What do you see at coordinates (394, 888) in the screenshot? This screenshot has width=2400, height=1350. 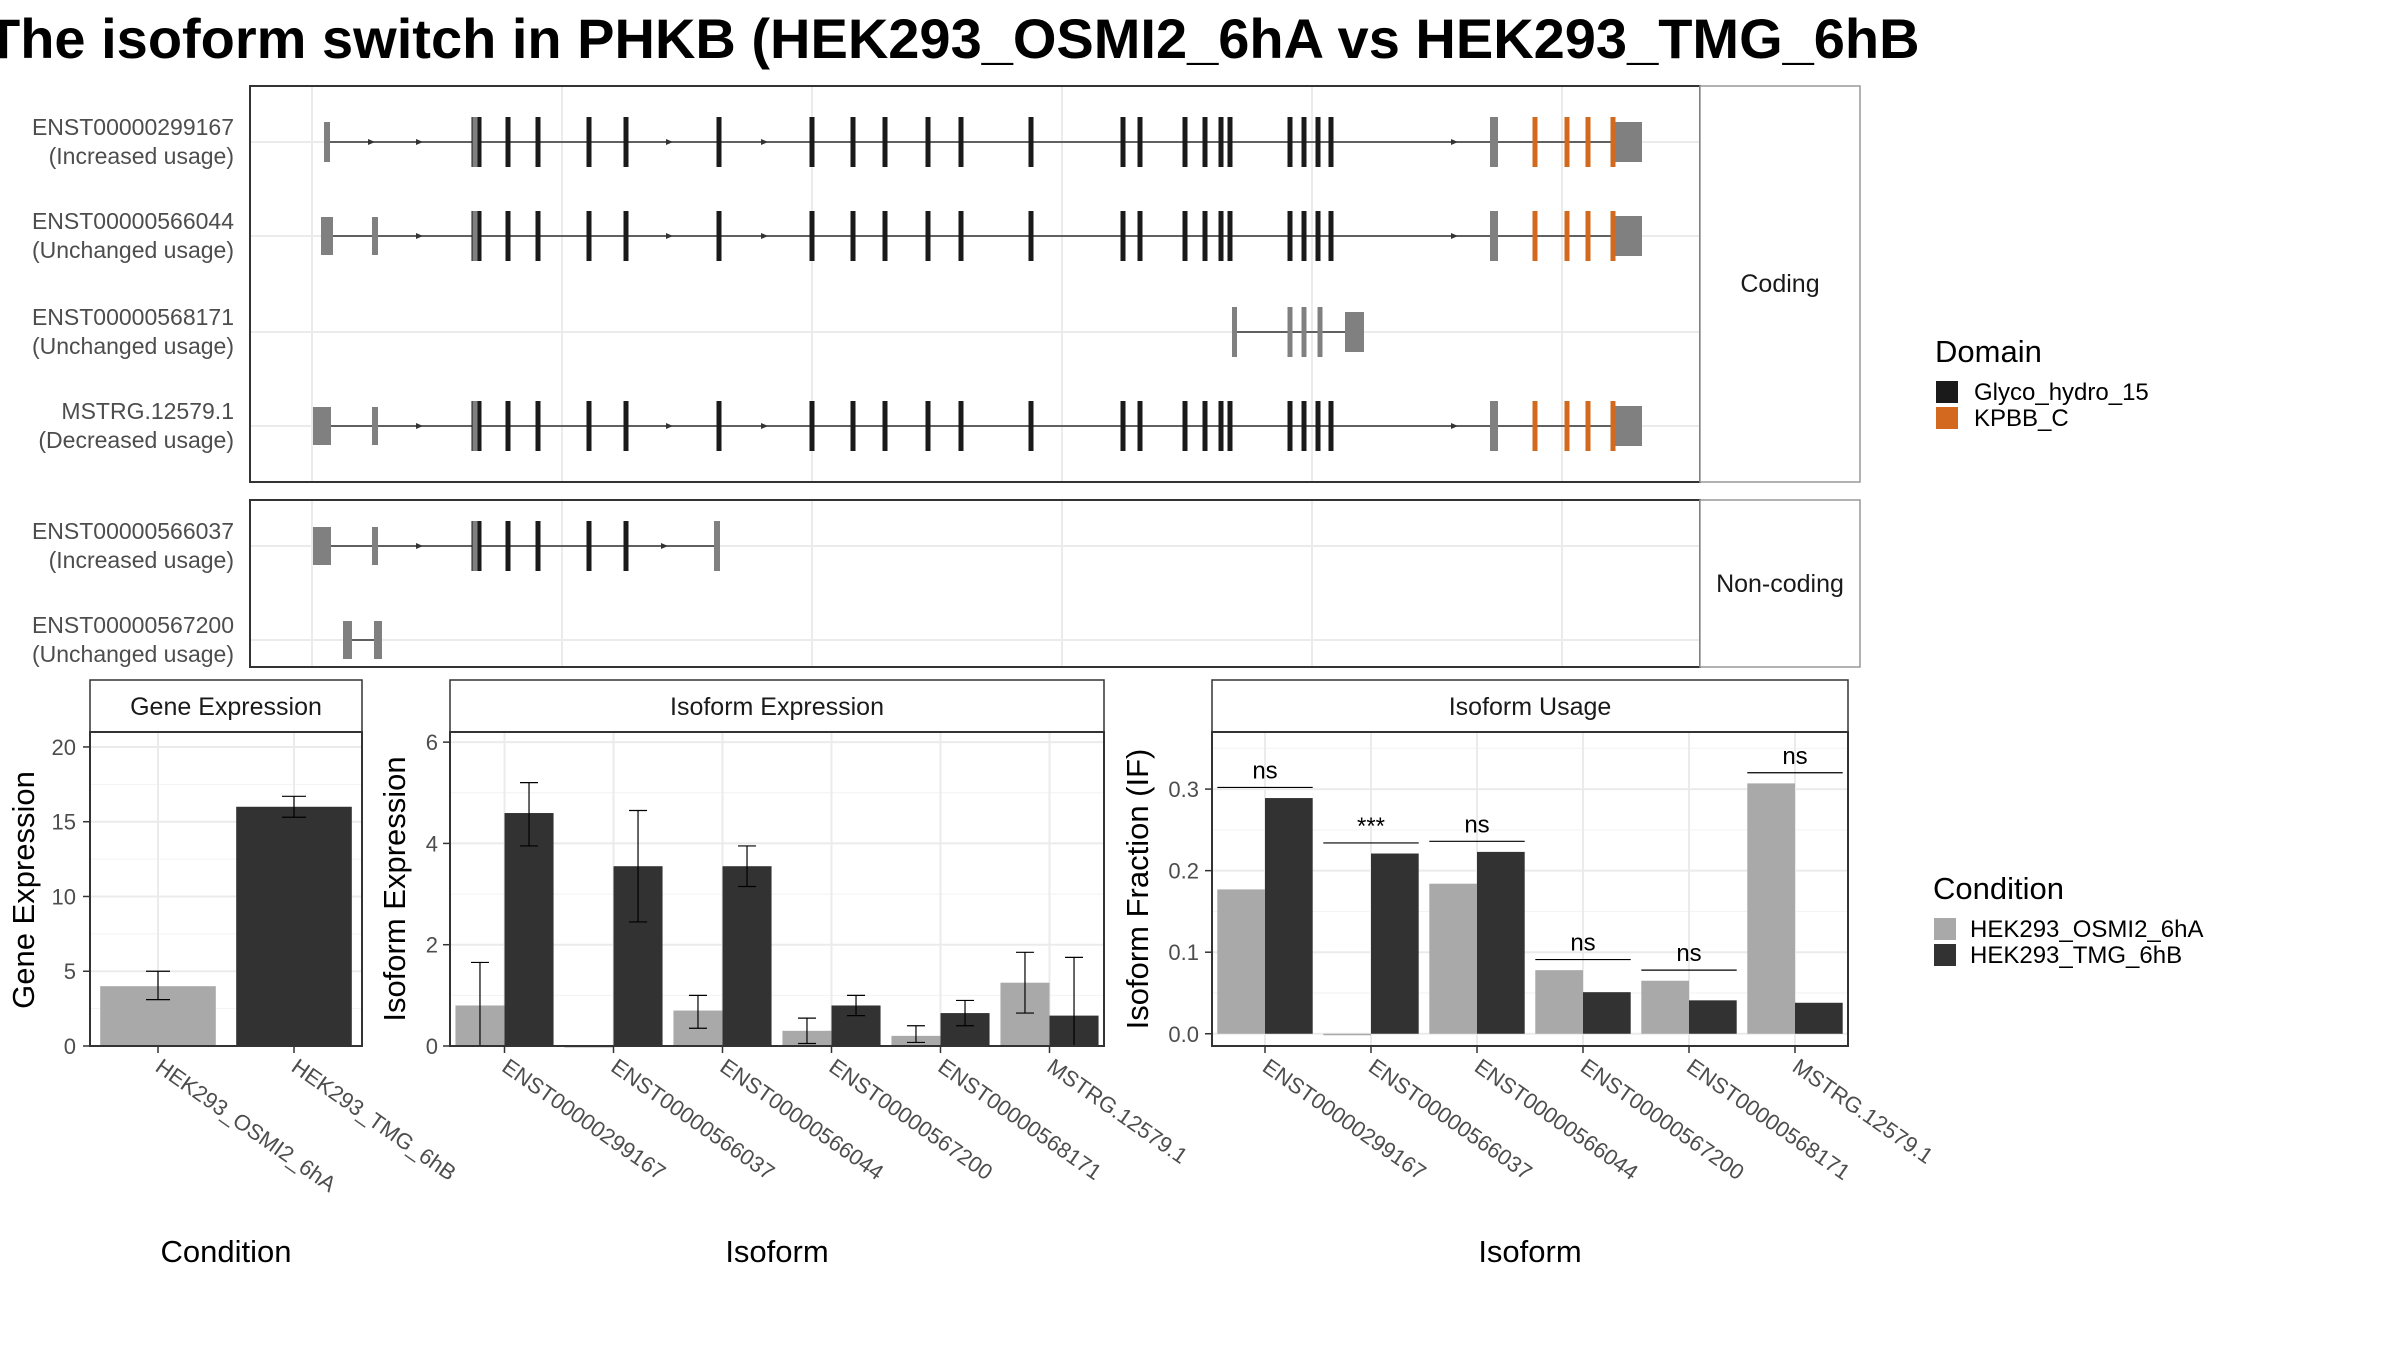 I see `isoform-expression-y-axis-title: Isoform Expression` at bounding box center [394, 888].